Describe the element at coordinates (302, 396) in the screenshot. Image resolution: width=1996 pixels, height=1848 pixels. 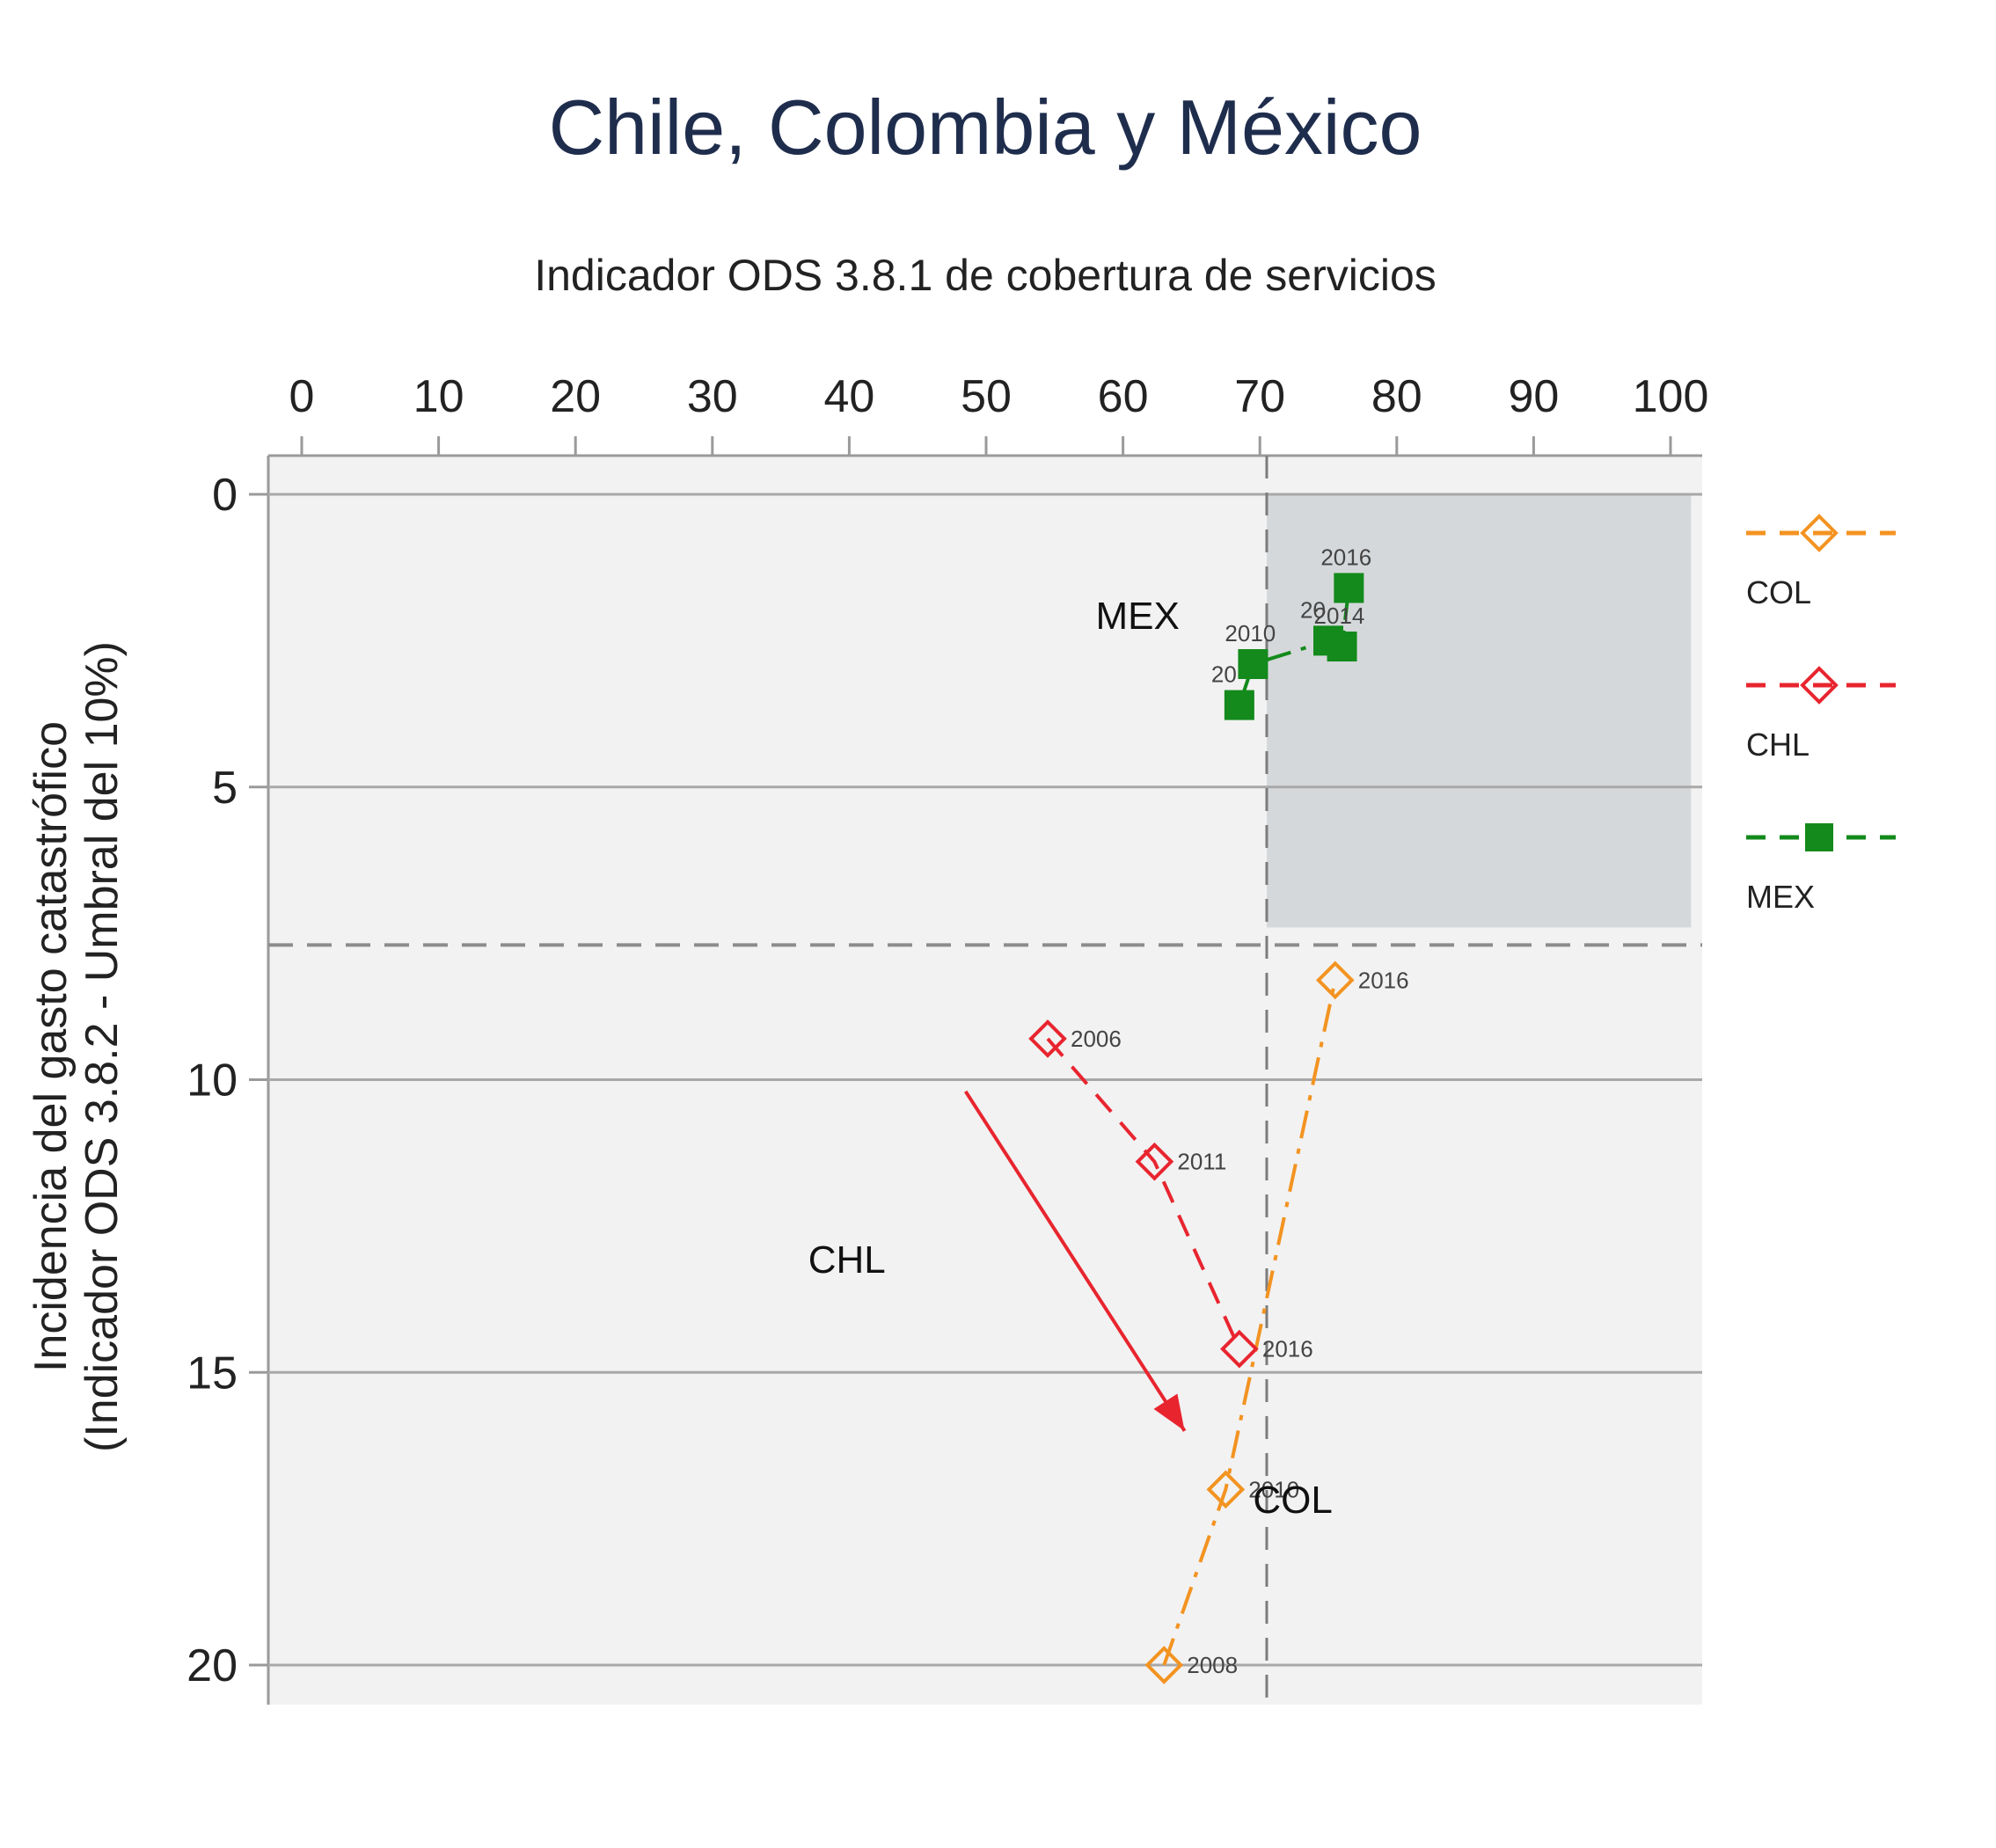
I see `x-tick-label: 0` at that location.